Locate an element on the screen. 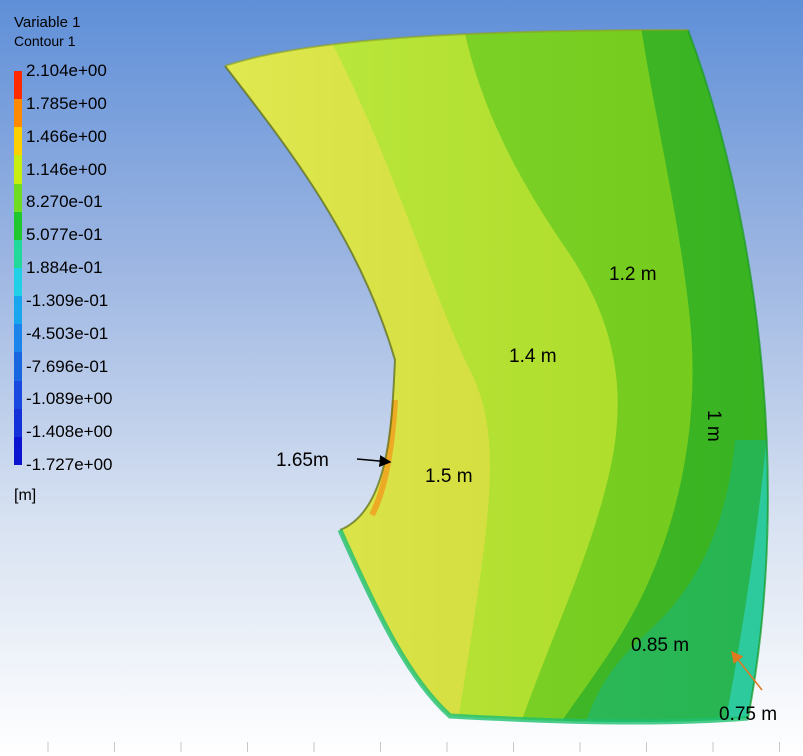 The width and height of the screenshot is (803, 756). label-1-5m: 1.5 m is located at coordinates (449, 476).